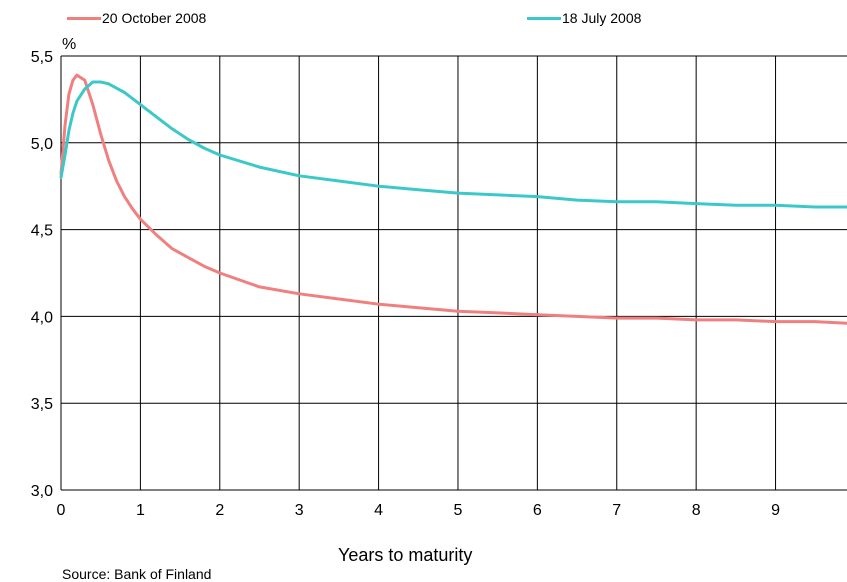  What do you see at coordinates (154, 18) in the screenshot?
I see `legend-label-series-1: 20 October 2008` at bounding box center [154, 18].